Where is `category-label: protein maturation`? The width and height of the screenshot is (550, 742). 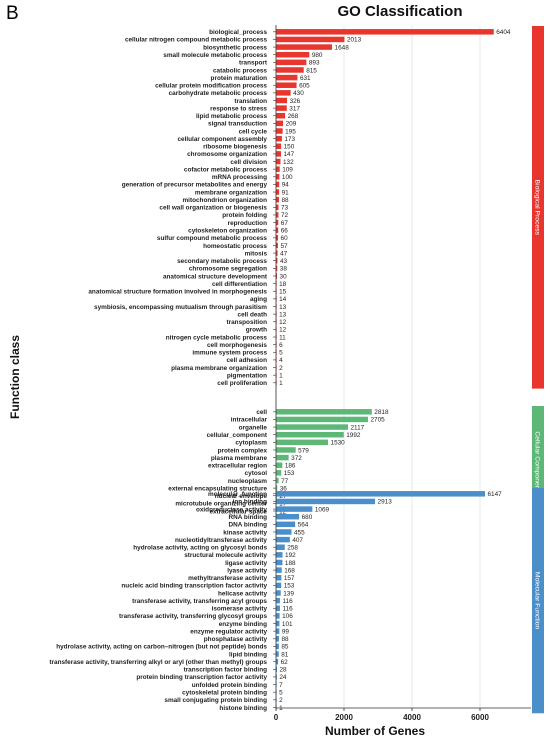
category-label: protein maturation is located at coordinates (239, 78).